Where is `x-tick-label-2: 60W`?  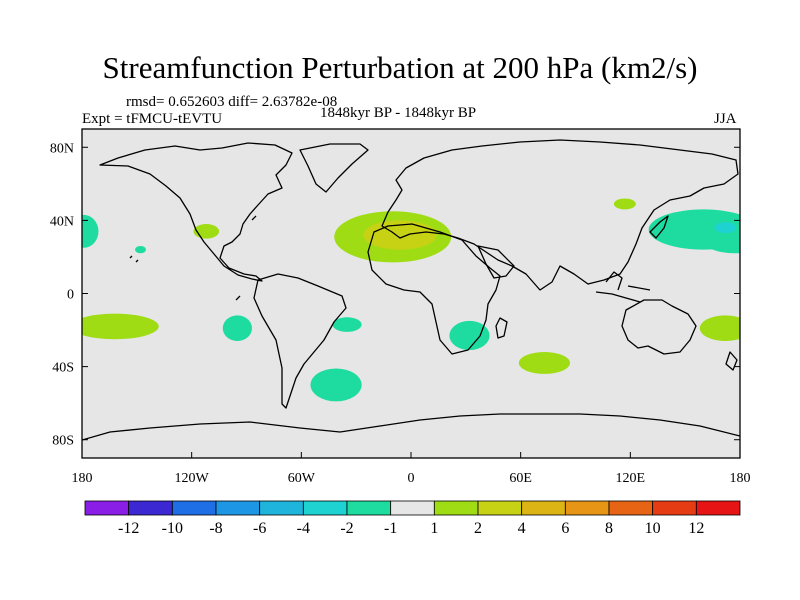 x-tick-label-2: 60W is located at coordinates (302, 478).